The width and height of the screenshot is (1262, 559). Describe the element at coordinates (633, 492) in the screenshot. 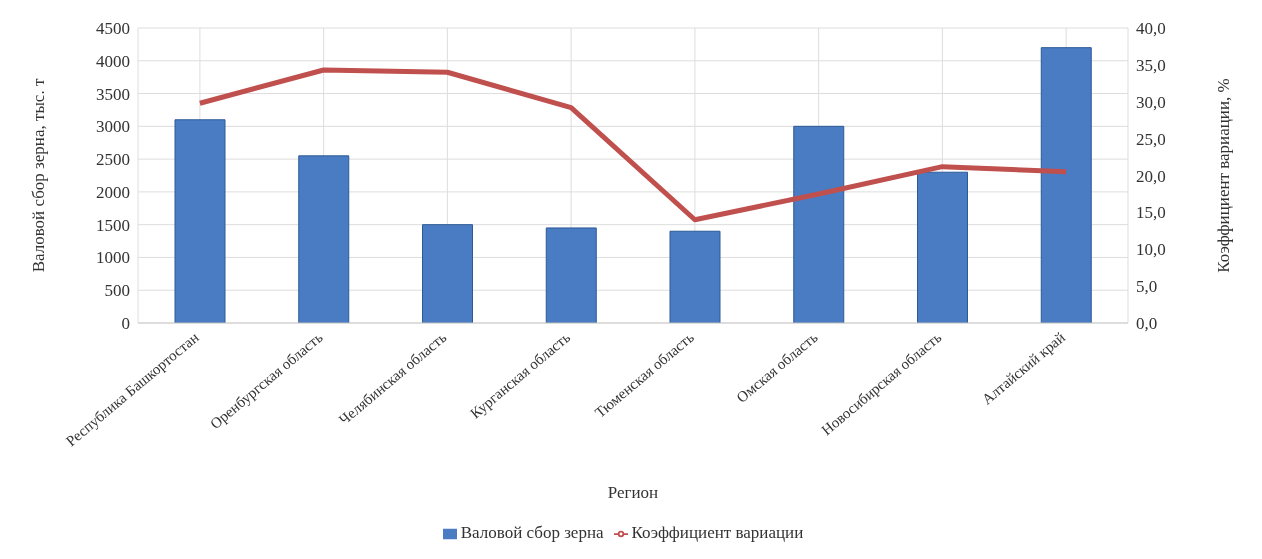

I see `x-axis-title: Регион` at that location.